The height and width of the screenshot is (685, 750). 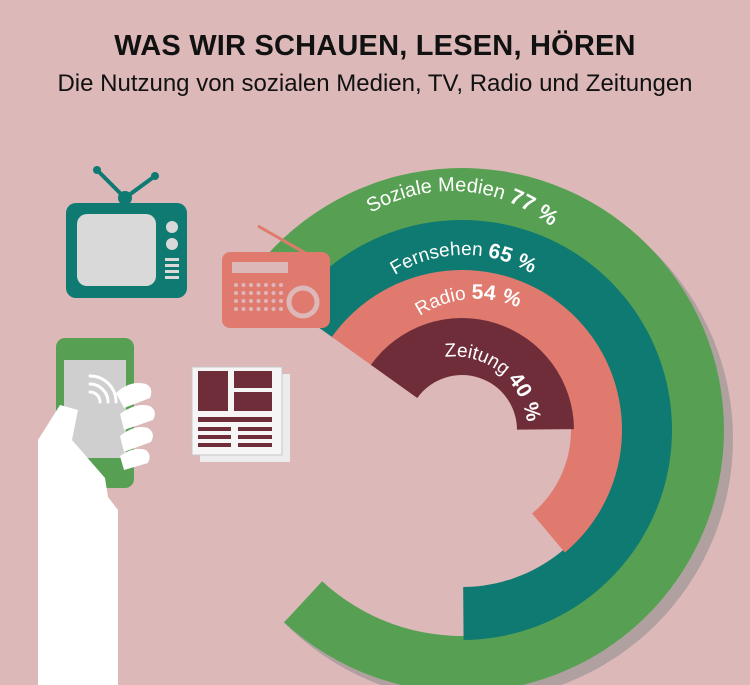 I want to click on radio-icon, so click(x=276, y=276).